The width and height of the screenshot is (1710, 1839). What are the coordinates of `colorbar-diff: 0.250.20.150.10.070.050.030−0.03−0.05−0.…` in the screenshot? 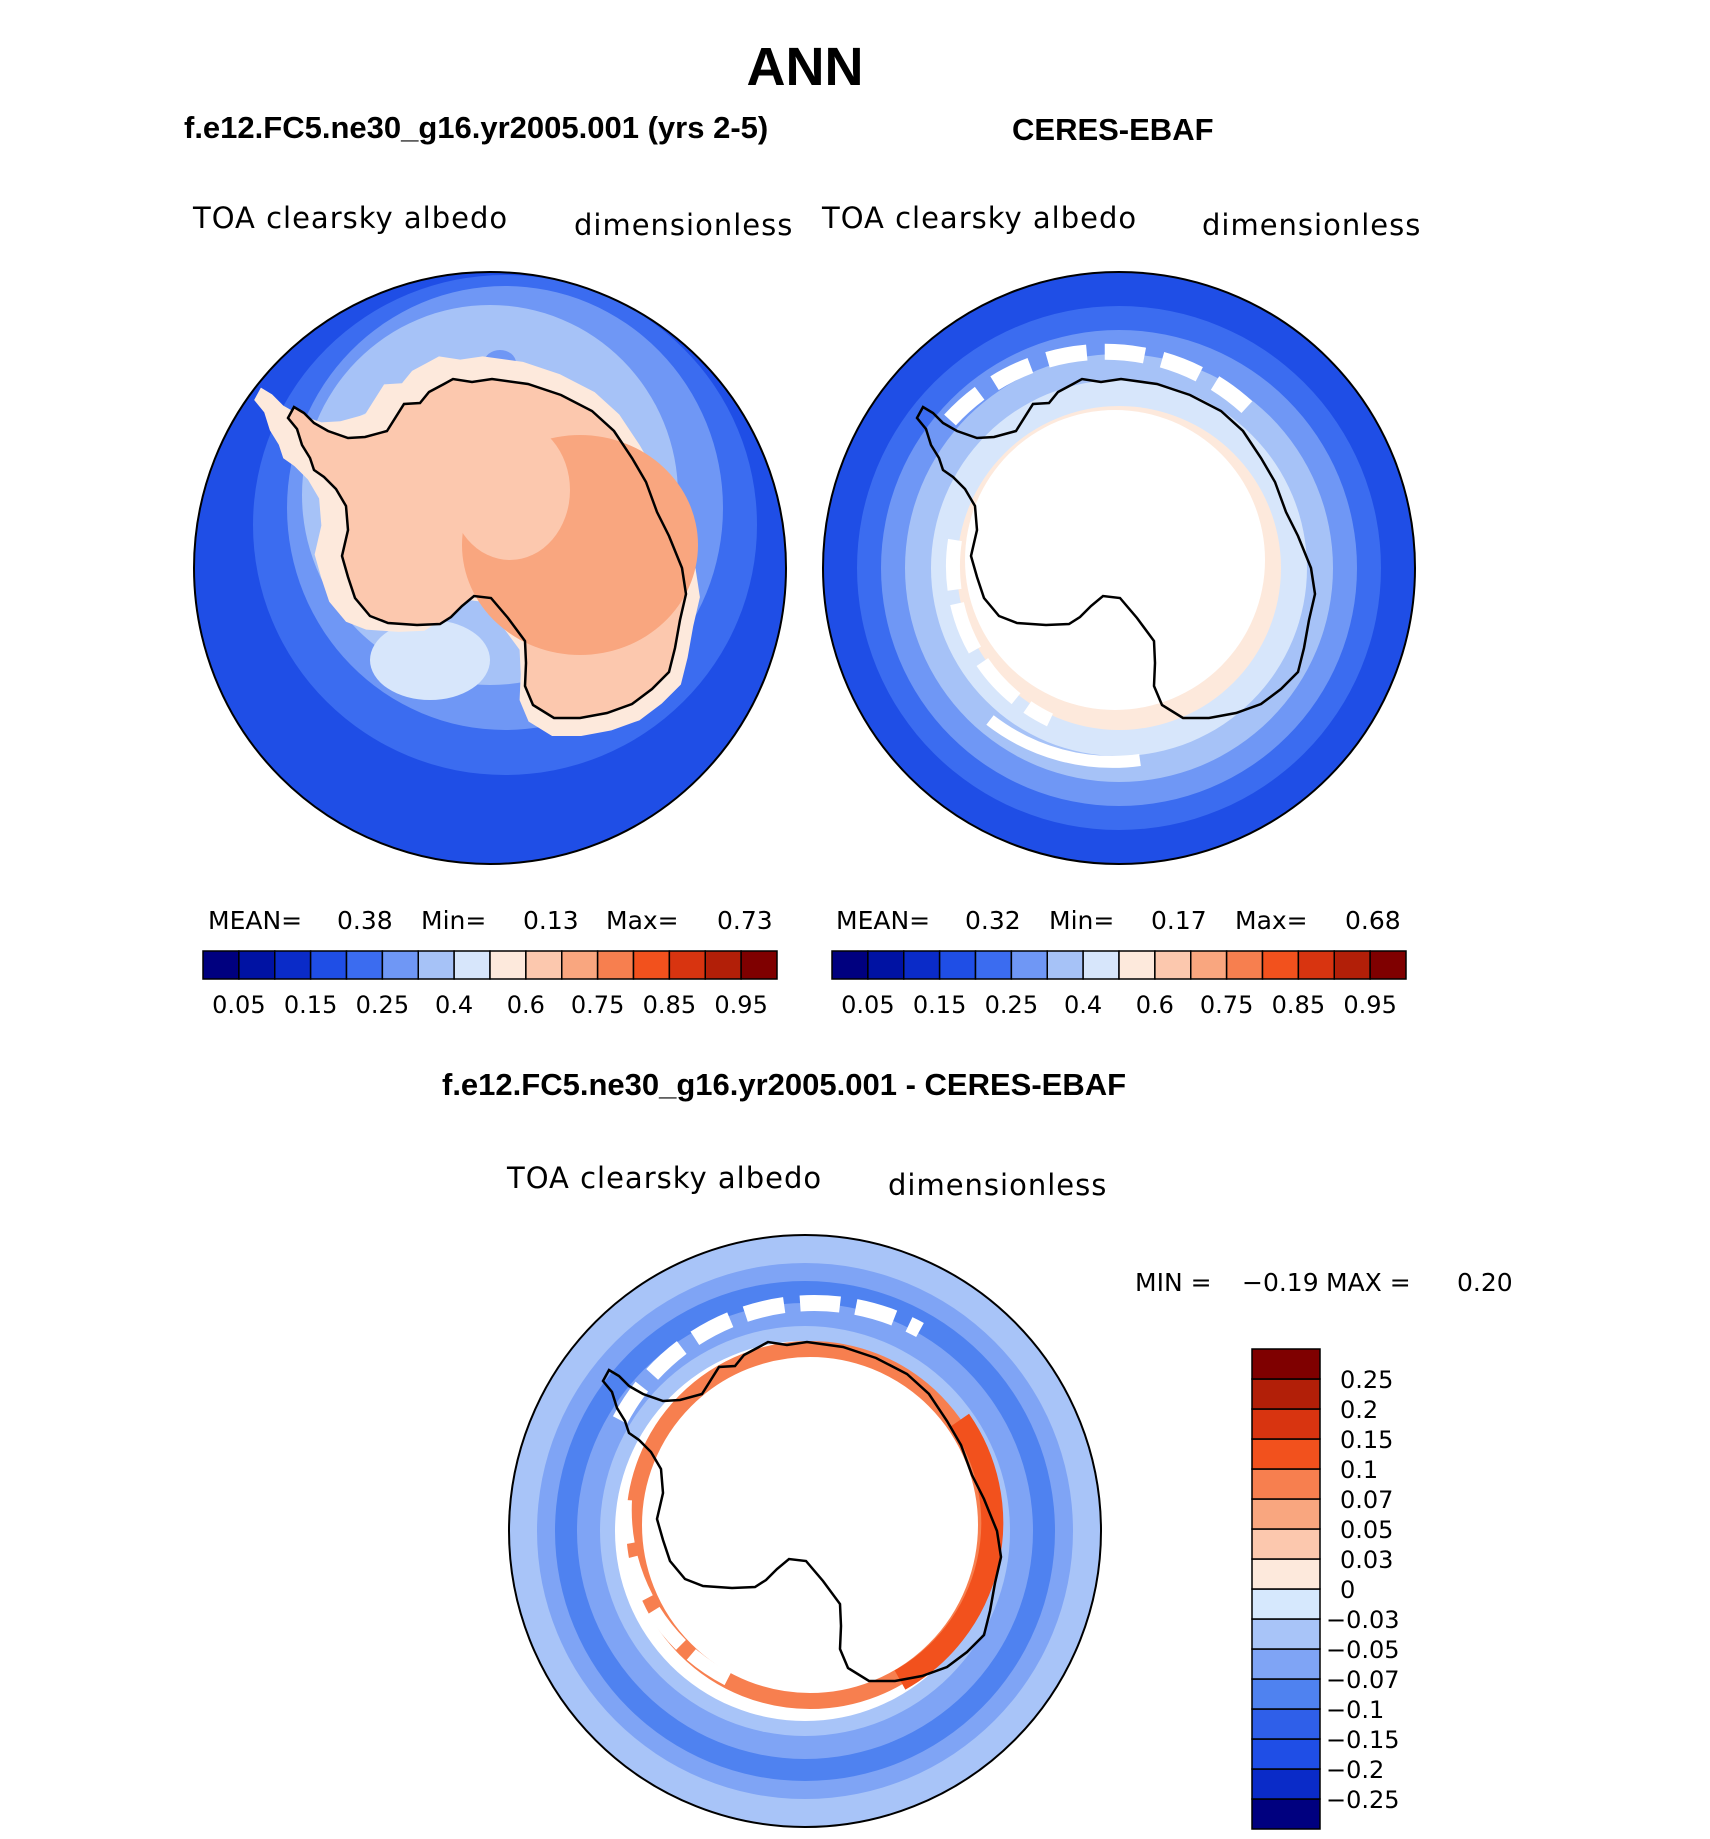 It's located at (1325, 1589).